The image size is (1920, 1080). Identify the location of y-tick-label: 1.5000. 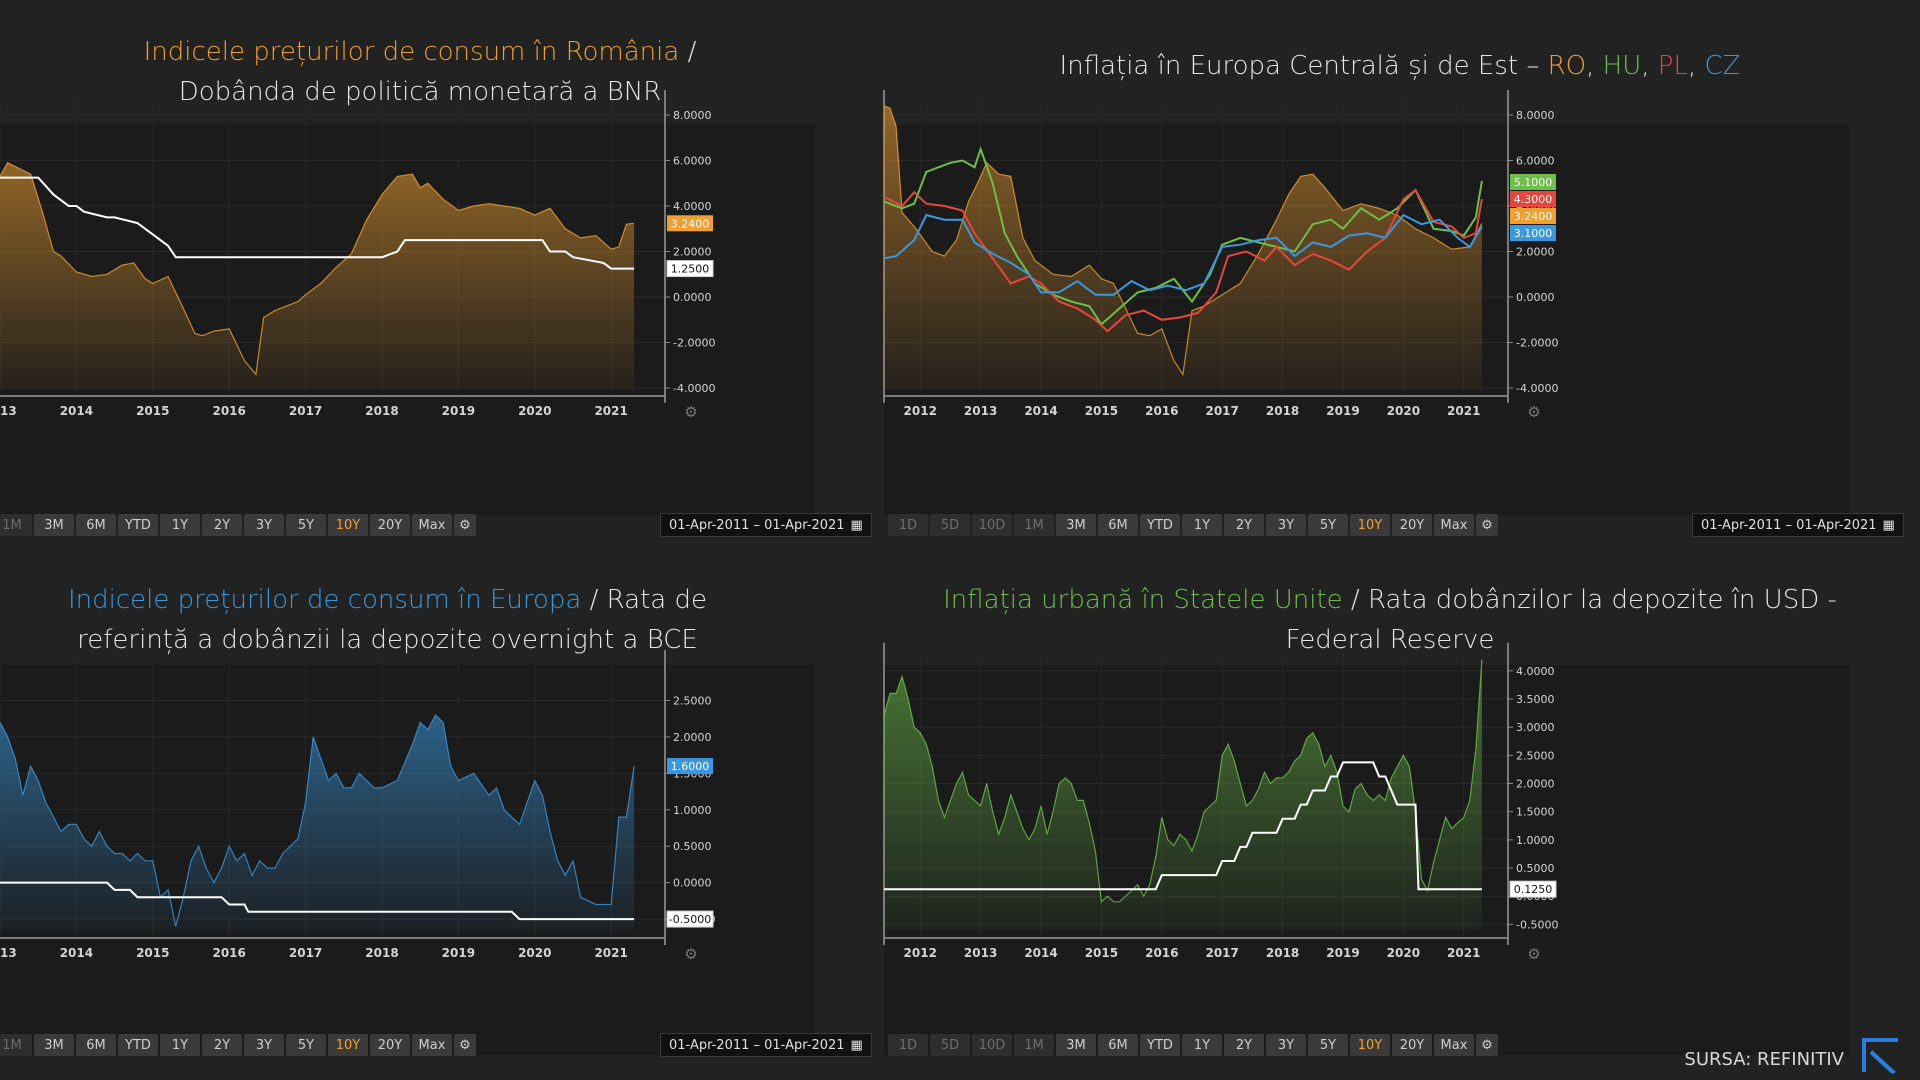
(1535, 812).